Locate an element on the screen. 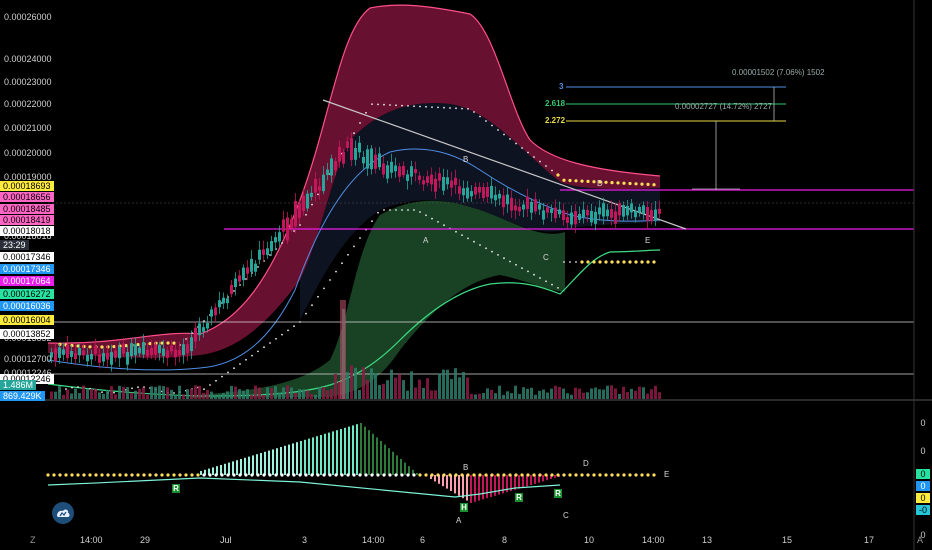 The width and height of the screenshot is (932, 550). zoom-button: Z is located at coordinates (33, 540).